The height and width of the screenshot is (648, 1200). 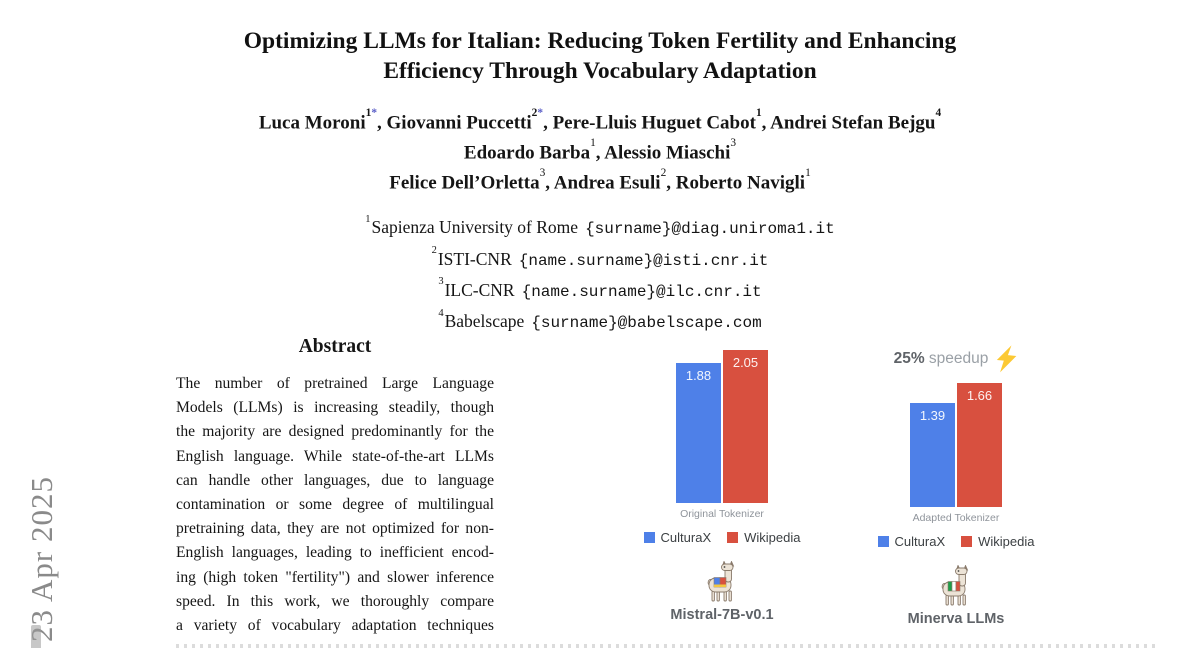 I want to click on bar-wikipedia: 1.66, so click(x=979, y=445).